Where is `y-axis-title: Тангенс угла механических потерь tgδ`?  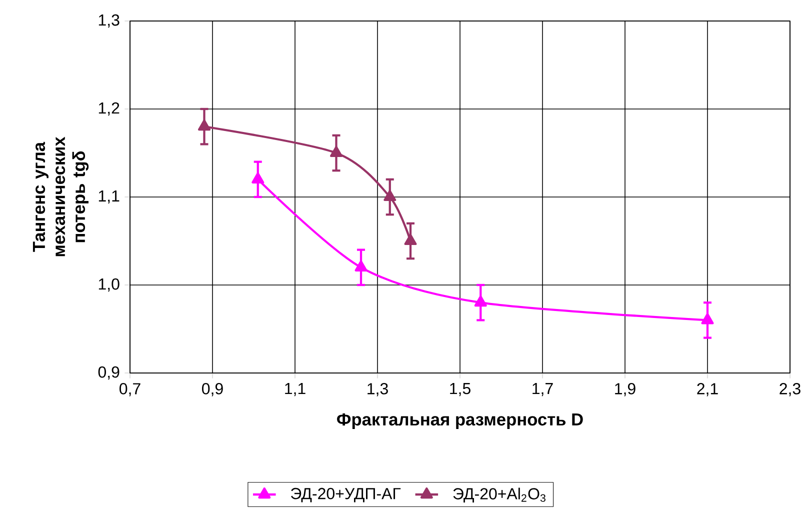 y-axis-title: Тангенс угла механических потерь tgδ is located at coordinates (60, 196).